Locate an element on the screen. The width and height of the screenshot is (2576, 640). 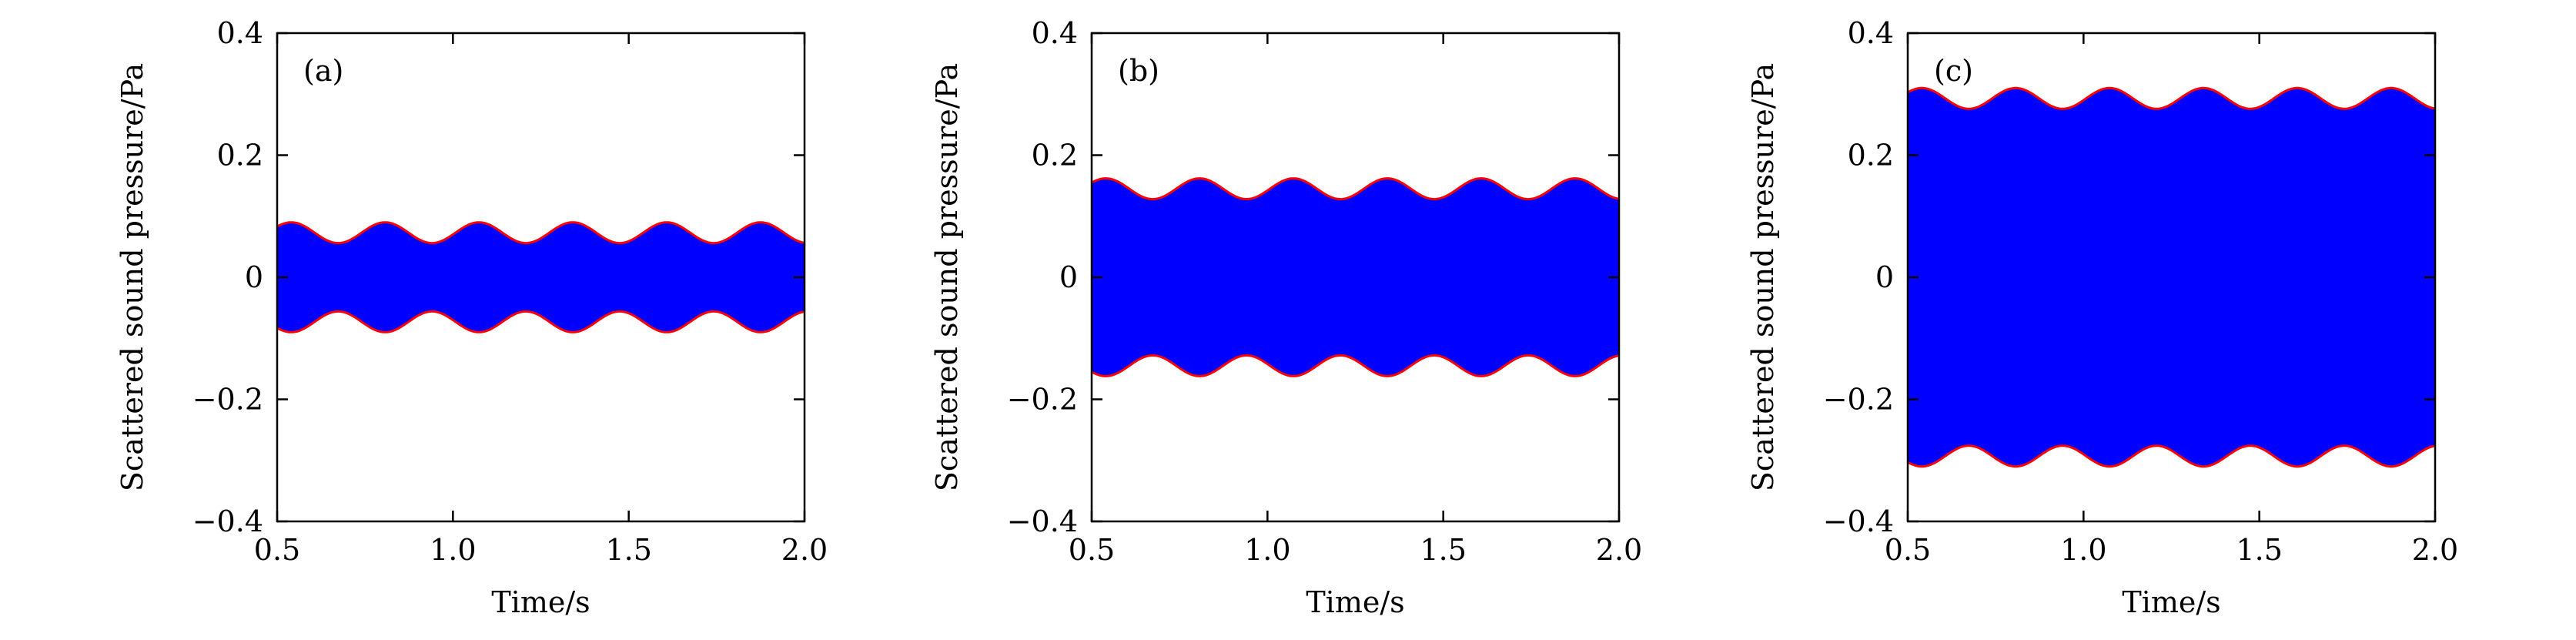
panel-label: (a) is located at coordinates (323, 71).